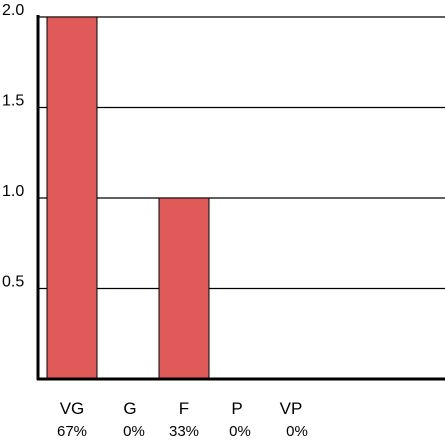 The height and width of the screenshot is (445, 445). I want to click on x-percent-label-vp: 0%, so click(297, 431).